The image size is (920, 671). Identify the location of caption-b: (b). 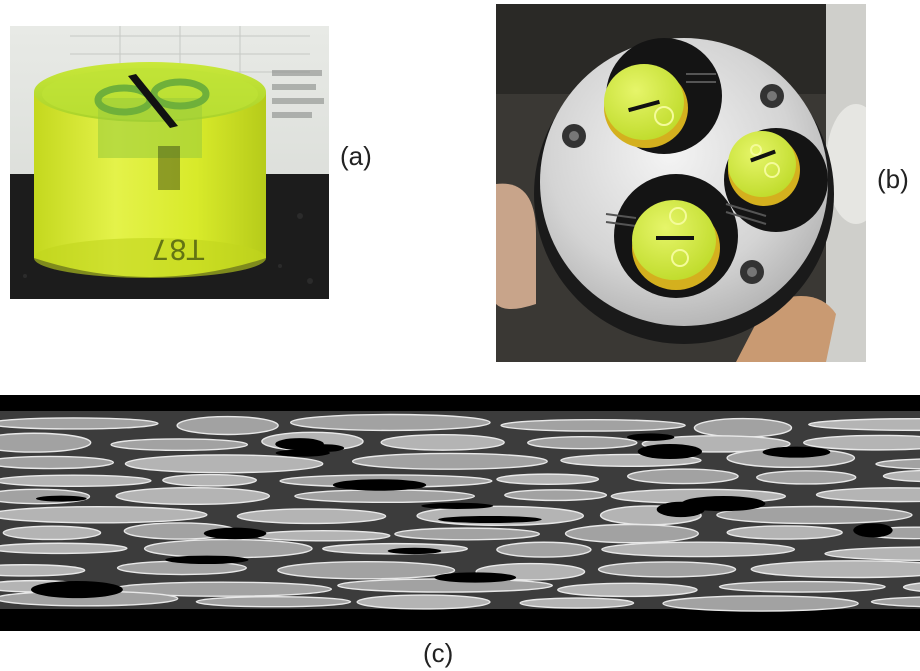
(893, 179).